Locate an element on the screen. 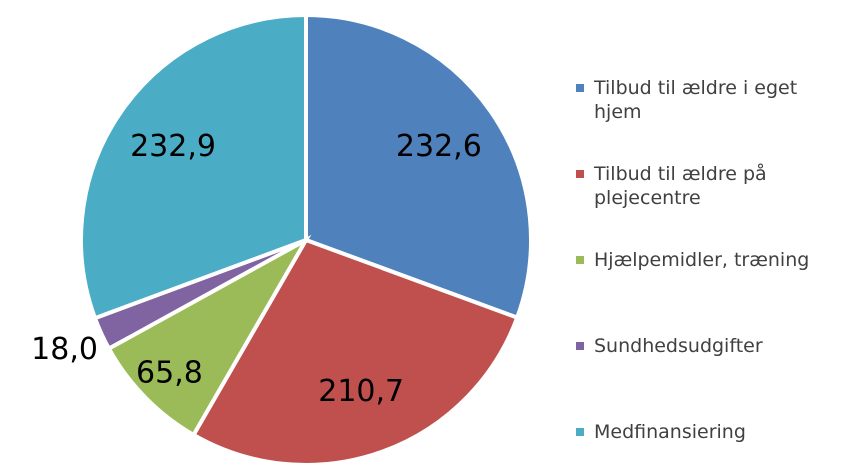 The width and height of the screenshot is (851, 467). legend-item: Sundhedsudgifter is located at coordinates (709, 346).